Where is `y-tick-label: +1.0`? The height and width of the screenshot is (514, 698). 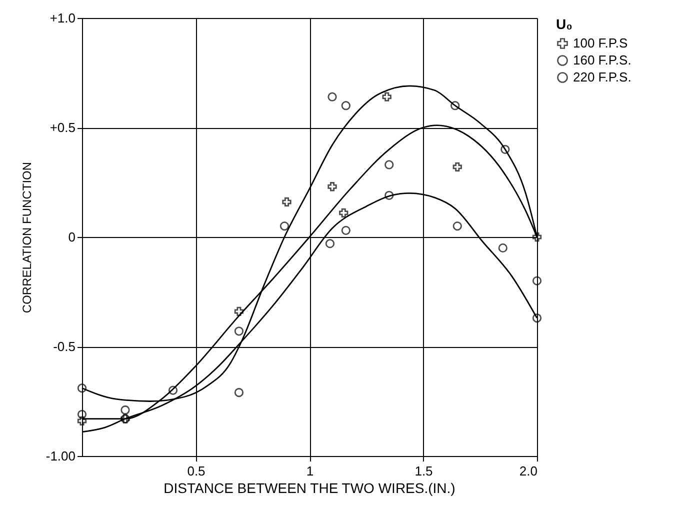
y-tick-label: +1.0 is located at coordinates (63, 18).